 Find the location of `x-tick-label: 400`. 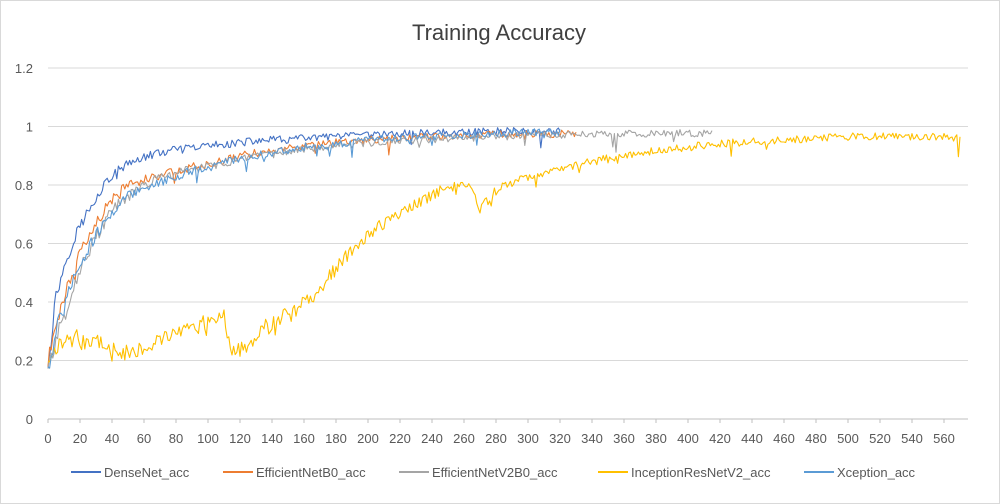

x-tick-label: 400 is located at coordinates (688, 438).